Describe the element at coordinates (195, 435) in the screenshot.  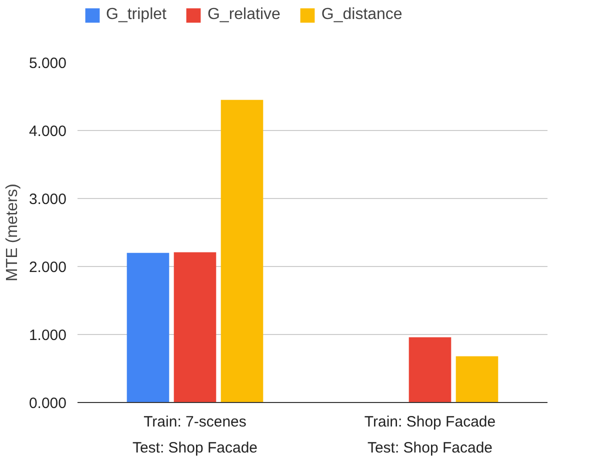
I see `category-label: Train: 7-scenes Test: Shop Facade` at that location.